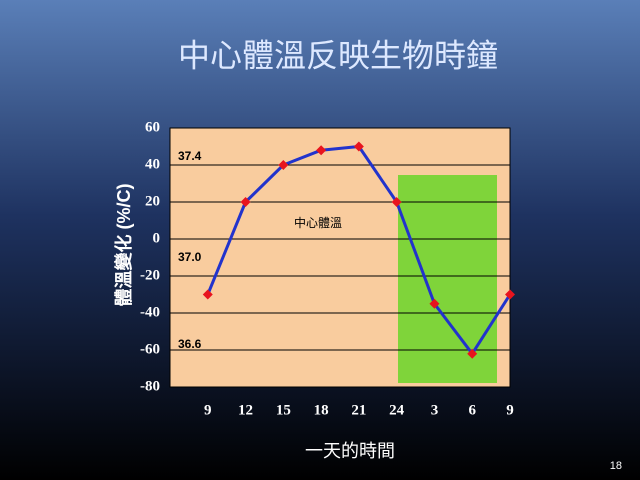 The image size is (640, 480). Describe the element at coordinates (397, 410) in the screenshot. I see `x-tick-label: 24` at that location.